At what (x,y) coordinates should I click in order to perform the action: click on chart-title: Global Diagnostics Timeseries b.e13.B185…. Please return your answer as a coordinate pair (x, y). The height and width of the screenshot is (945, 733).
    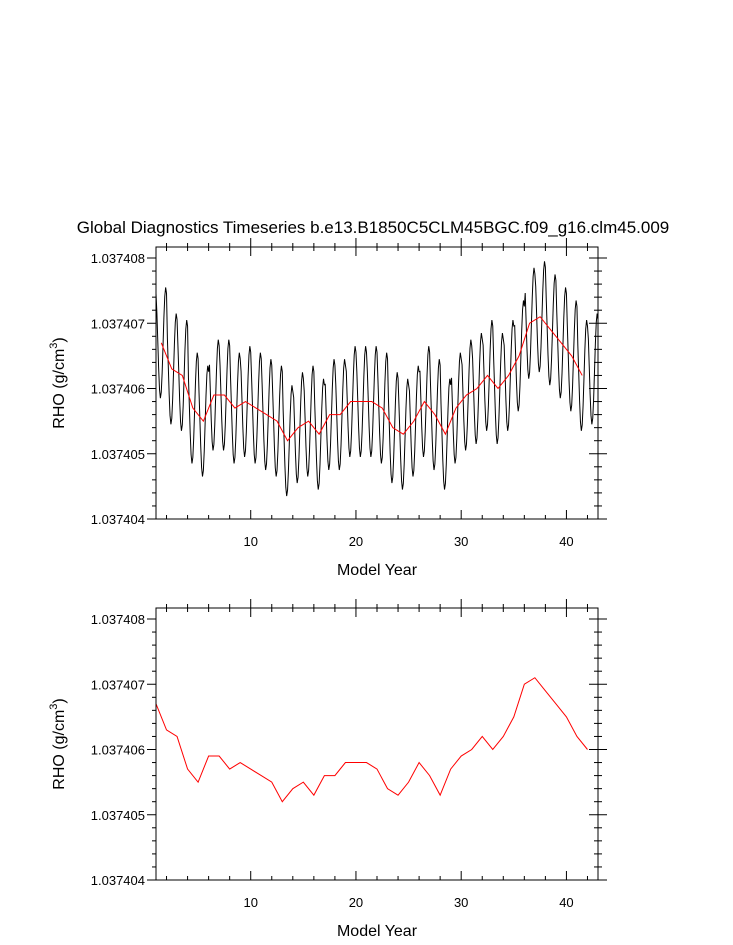
    Looking at the image, I should click on (373, 227).